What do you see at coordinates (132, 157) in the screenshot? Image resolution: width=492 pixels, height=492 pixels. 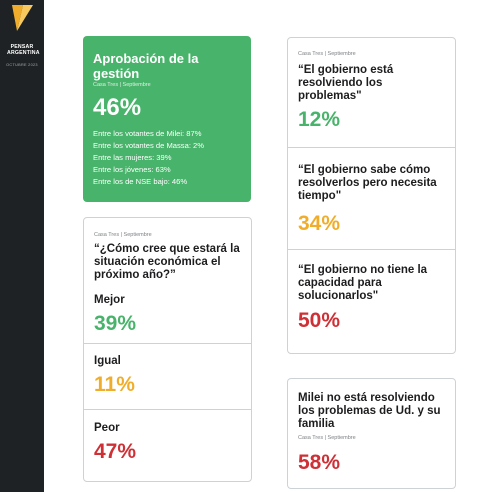 I see `breakdown-item: Entre las mujeres: 39%` at bounding box center [132, 157].